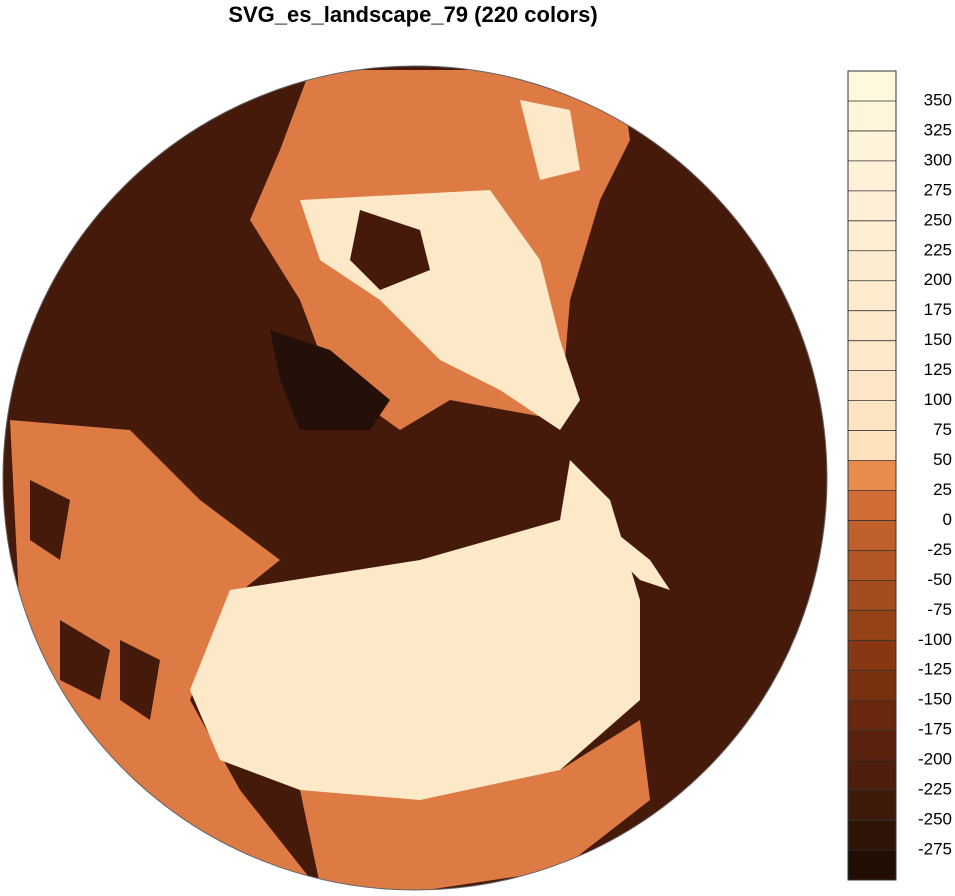 Image resolution: width=955 pixels, height=896 pixels. Describe the element at coordinates (942, 459) in the screenshot. I see `colorbar-label: 50` at that location.